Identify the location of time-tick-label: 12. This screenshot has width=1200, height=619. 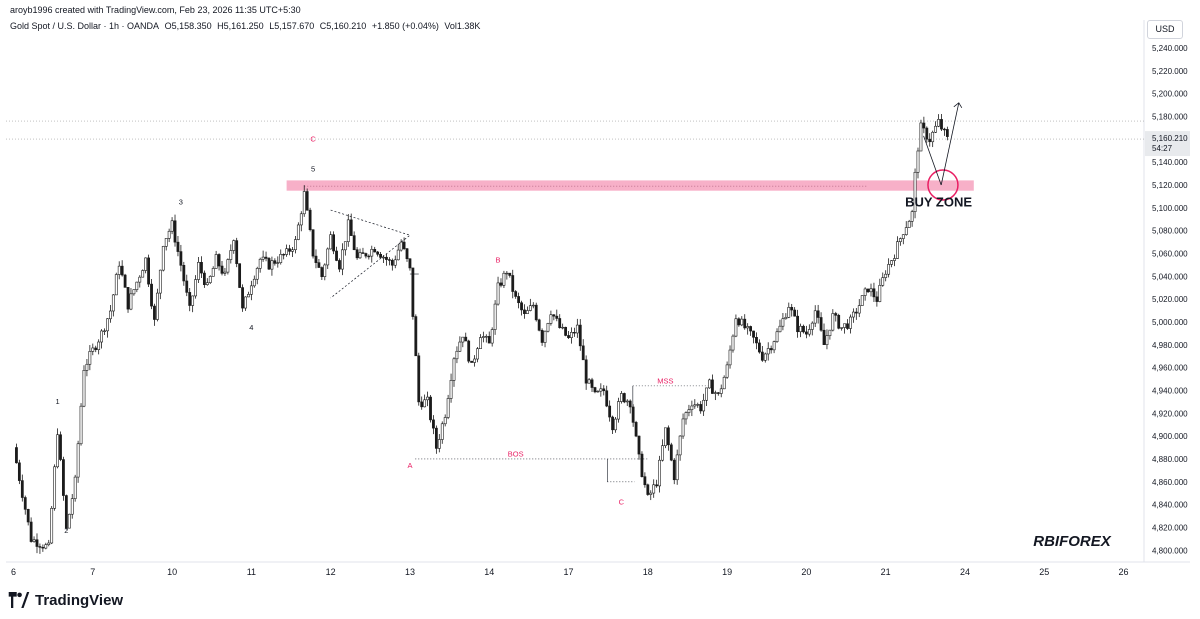
(331, 572).